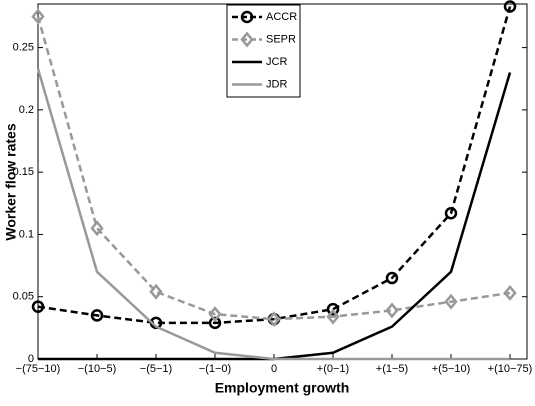  Describe the element at coordinates (333, 369) in the screenshot. I see `x-tick-label: +(0−1)` at that location.